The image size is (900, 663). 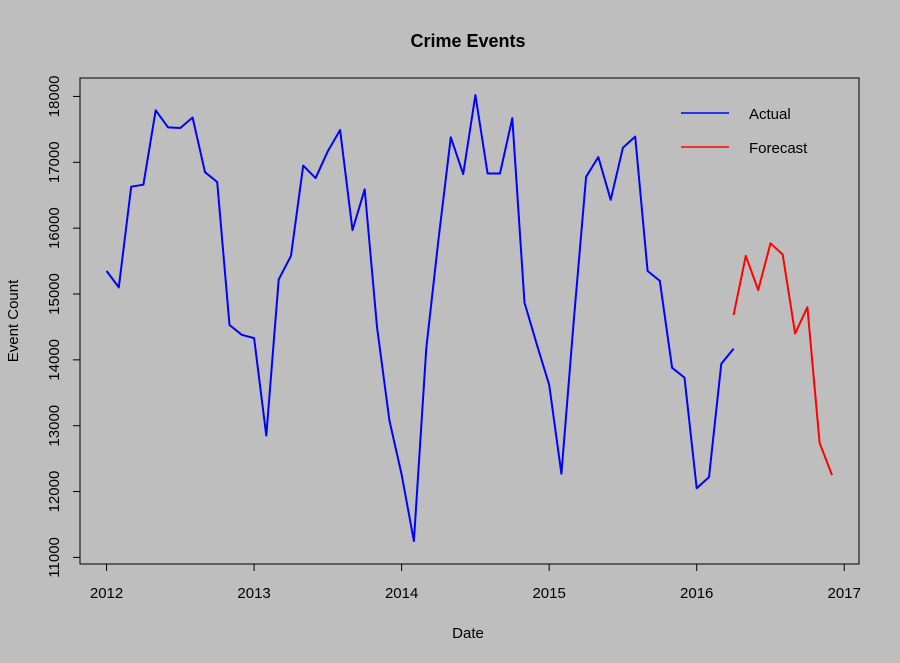 I want to click on x-axis: 2012 2013 2014 2015 2016 2017, so click(x=475, y=582).